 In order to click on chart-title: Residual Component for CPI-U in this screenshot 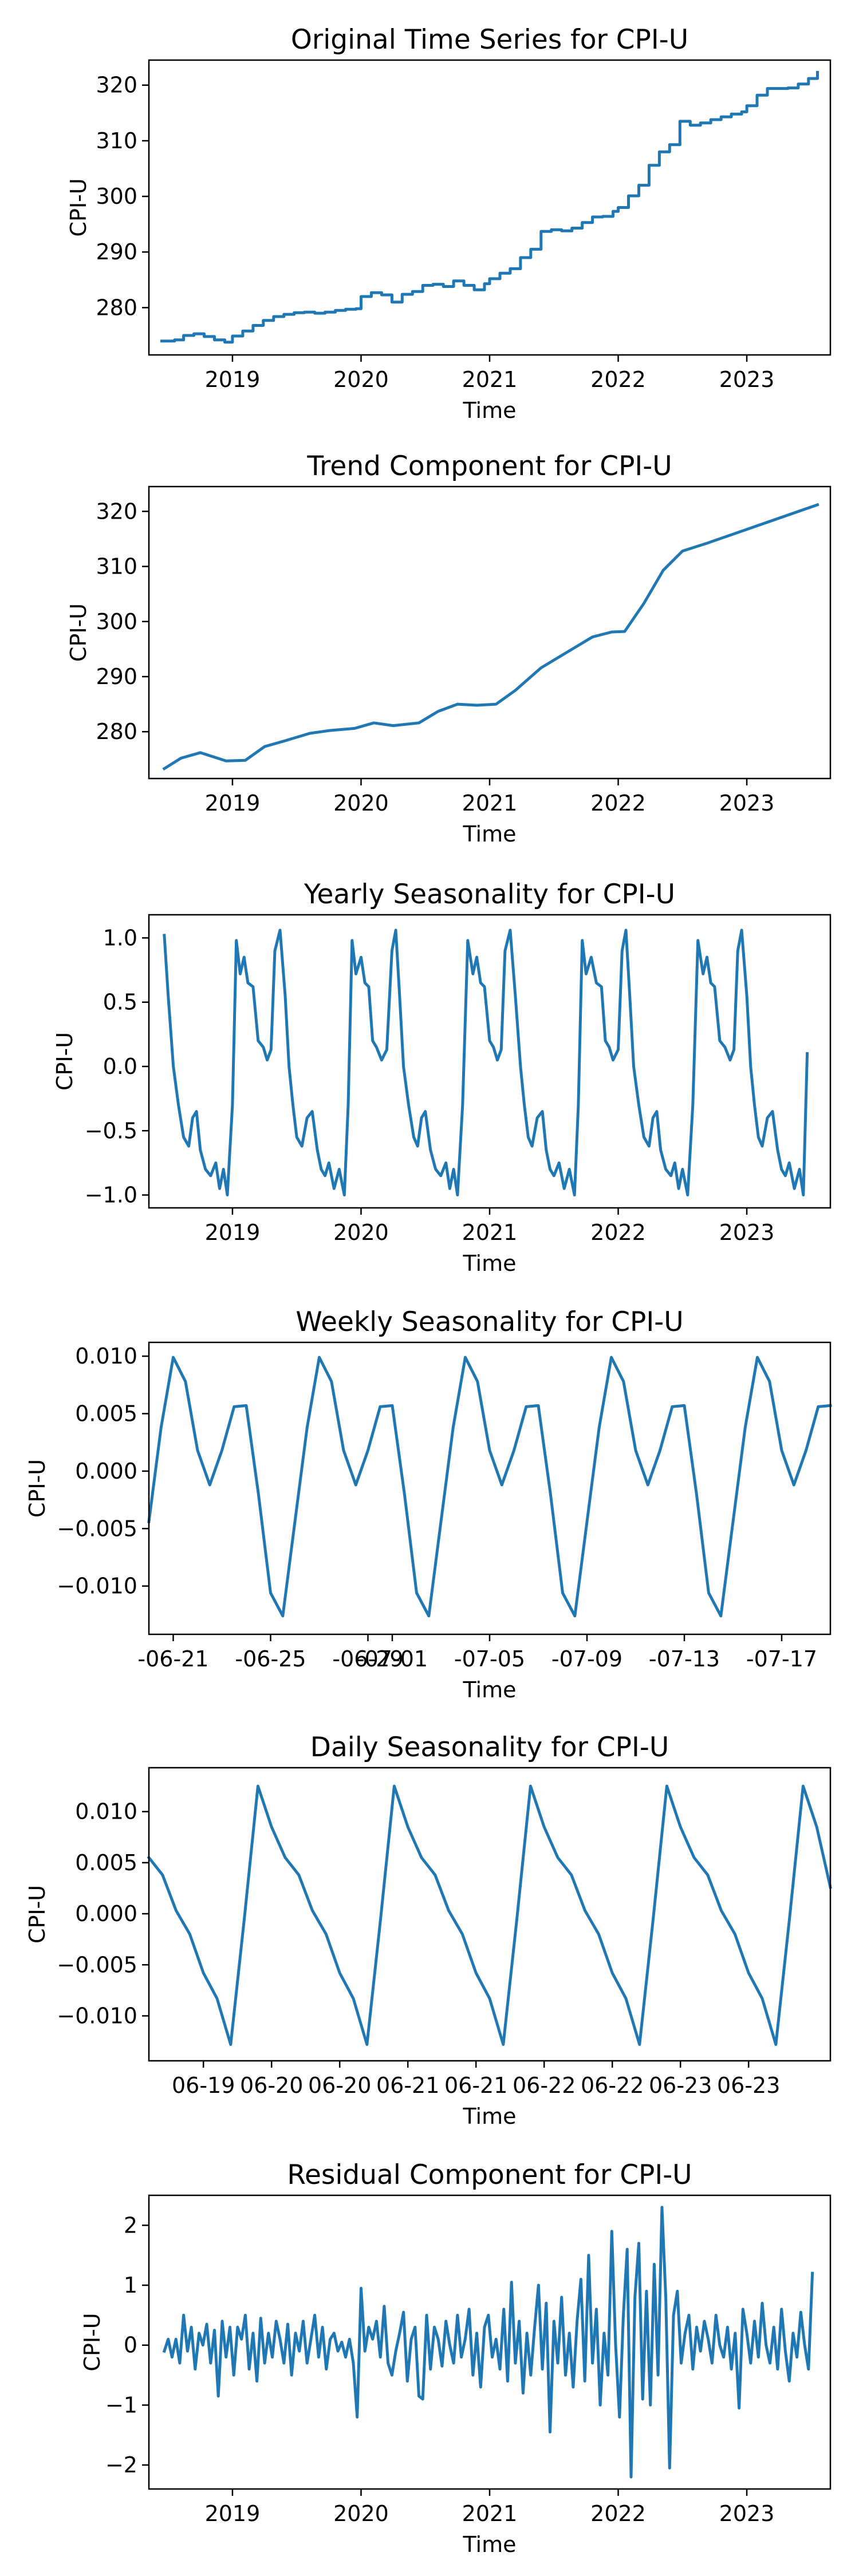, I will do `click(489, 2175)`.